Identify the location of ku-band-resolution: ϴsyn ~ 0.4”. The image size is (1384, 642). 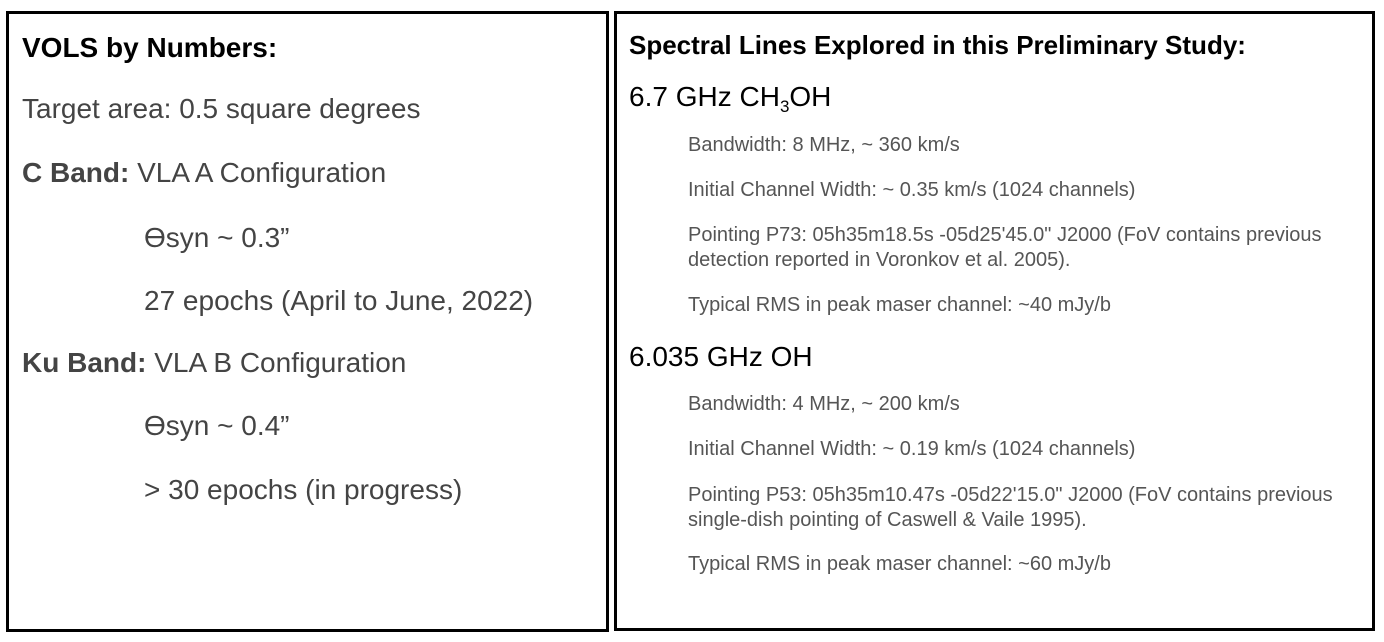
(217, 425).